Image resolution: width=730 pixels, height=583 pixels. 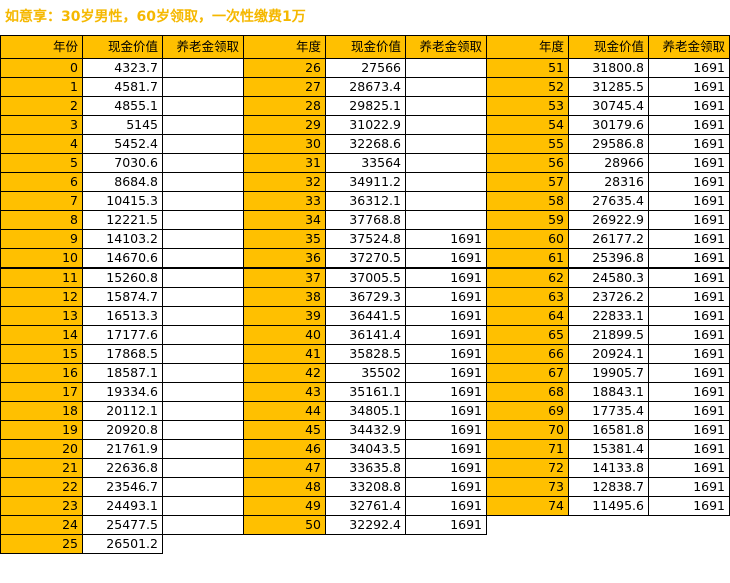 I want to click on year-cell: 33, so click(x=284, y=201).